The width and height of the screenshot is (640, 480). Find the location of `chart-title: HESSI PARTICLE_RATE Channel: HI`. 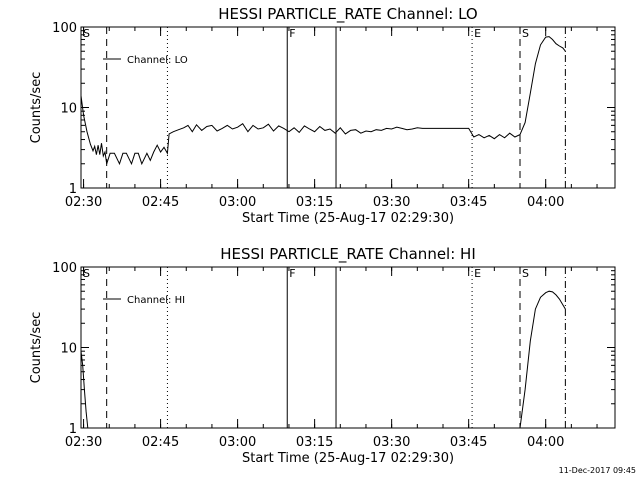

chart-title: HESSI PARTICLE_RATE Channel: HI is located at coordinates (348, 254).